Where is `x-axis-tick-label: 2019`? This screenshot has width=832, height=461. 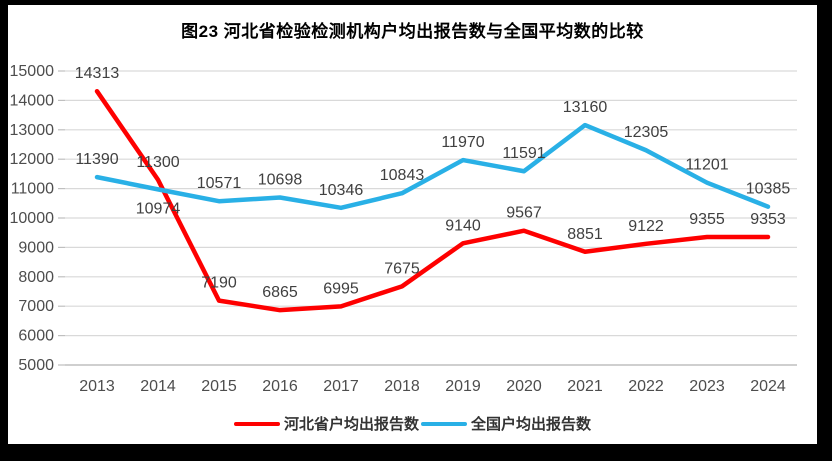
x-axis-tick-label: 2019 is located at coordinates (463, 386).